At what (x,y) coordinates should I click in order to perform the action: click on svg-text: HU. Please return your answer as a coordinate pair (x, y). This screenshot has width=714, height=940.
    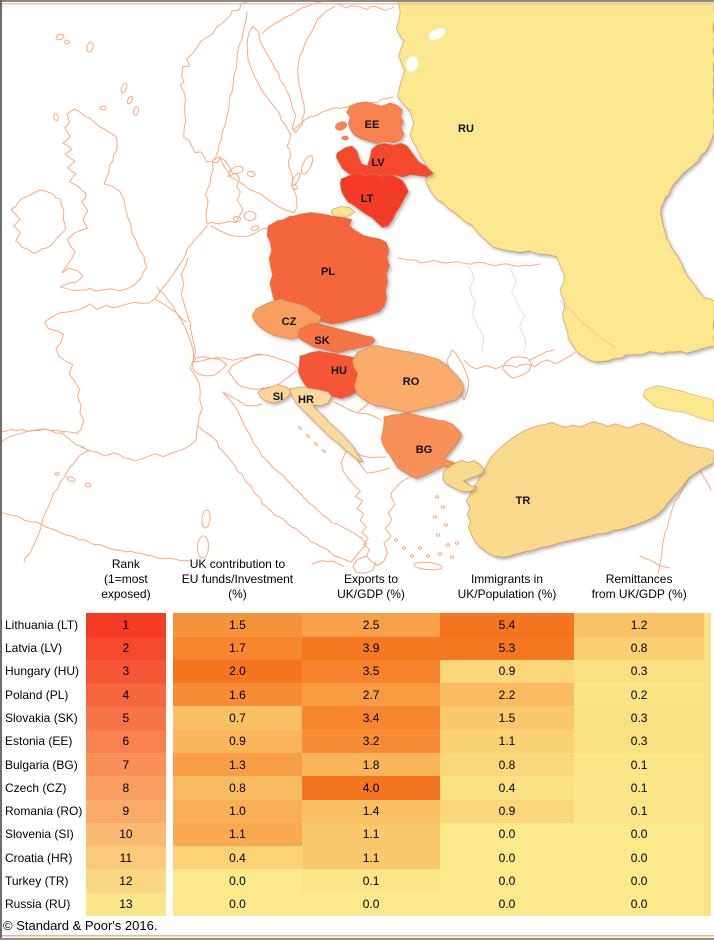
    Looking at the image, I should click on (339, 371).